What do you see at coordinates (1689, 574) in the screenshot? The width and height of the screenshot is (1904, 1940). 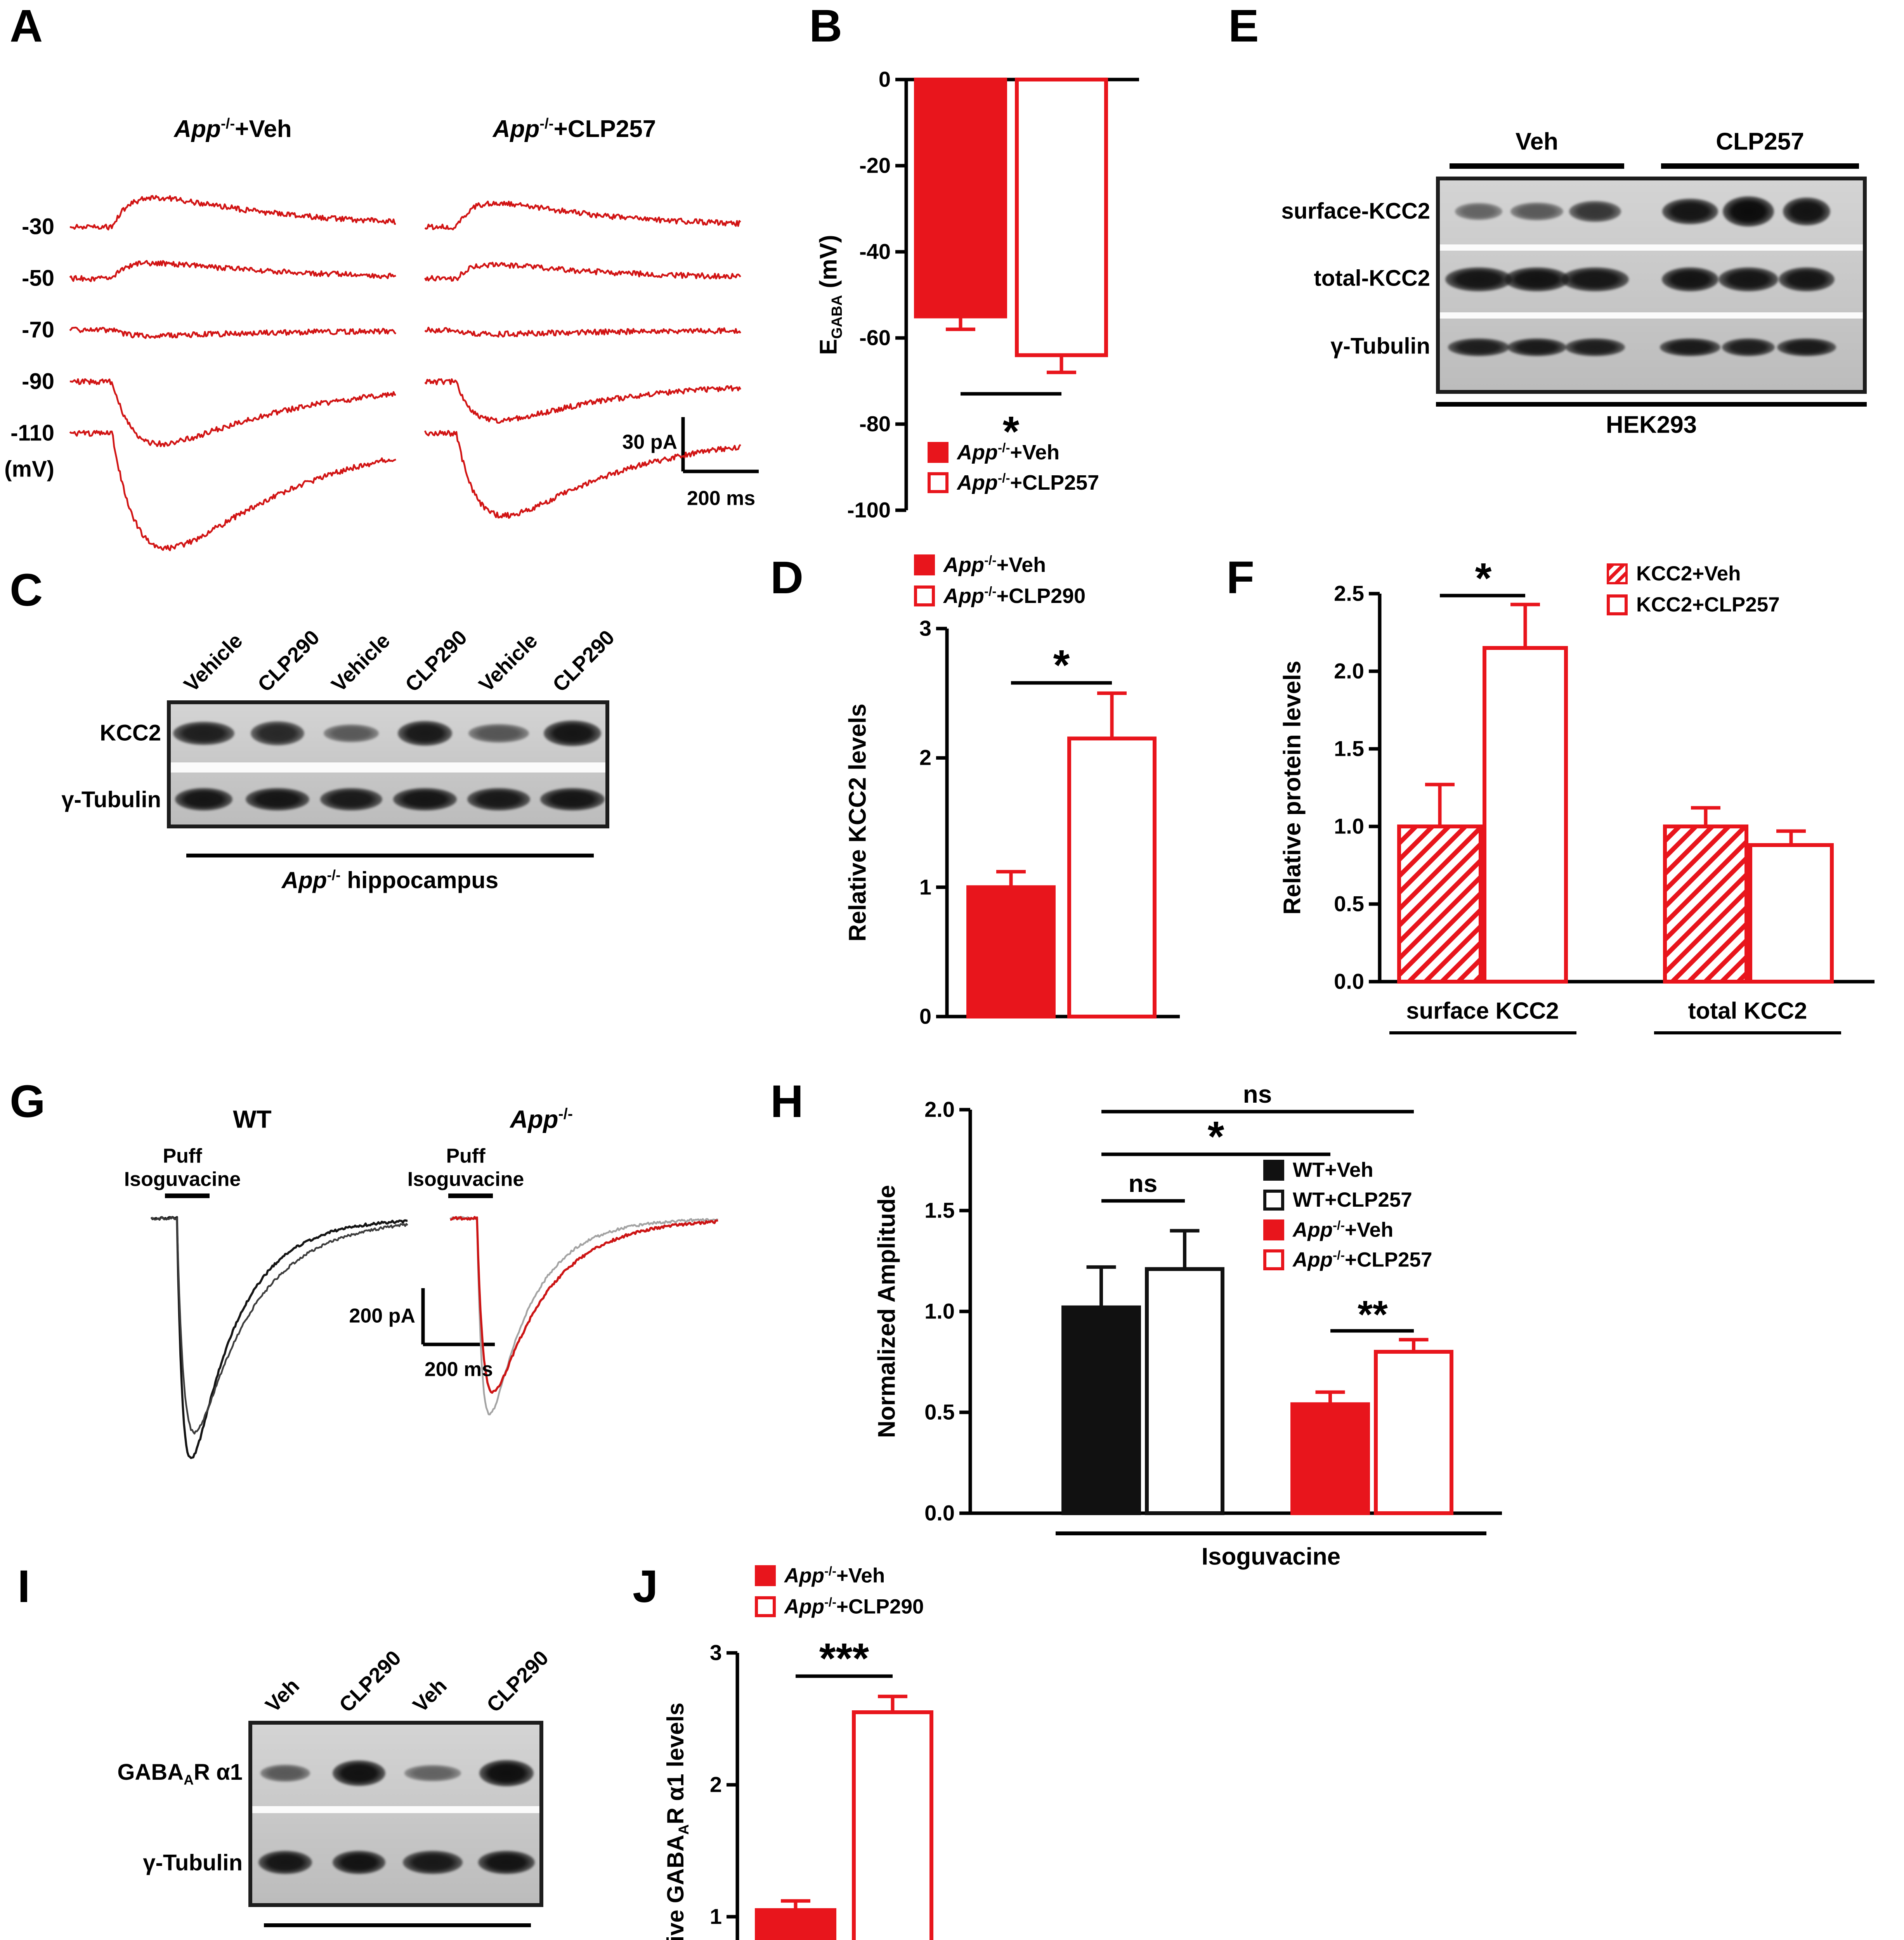 I see `legend-label: KCC2+Veh` at bounding box center [1689, 574].